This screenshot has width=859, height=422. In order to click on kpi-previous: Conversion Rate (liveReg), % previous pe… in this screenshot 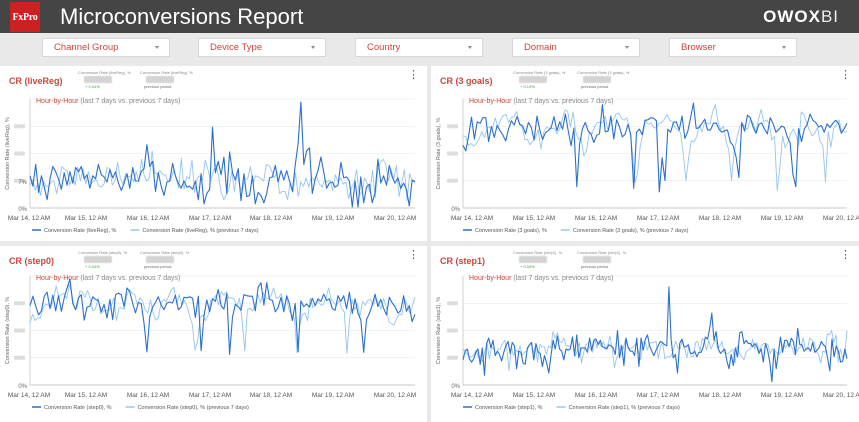, I will do `click(166, 79)`.